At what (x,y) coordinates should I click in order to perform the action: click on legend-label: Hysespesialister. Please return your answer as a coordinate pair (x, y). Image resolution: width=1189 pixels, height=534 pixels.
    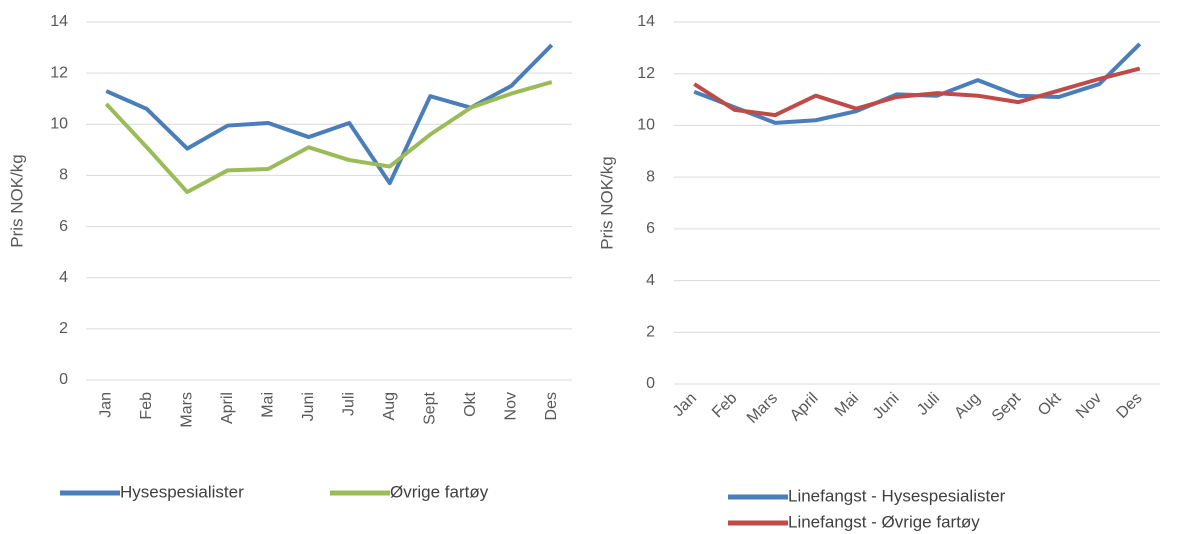
    Looking at the image, I should click on (182, 491).